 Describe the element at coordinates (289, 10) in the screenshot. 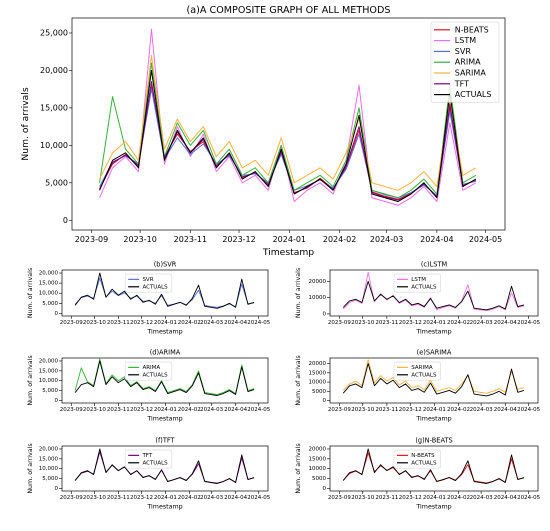

I see `chart-title: (a)A COMPOSITE GRAPH OF ALL METHODS` at that location.